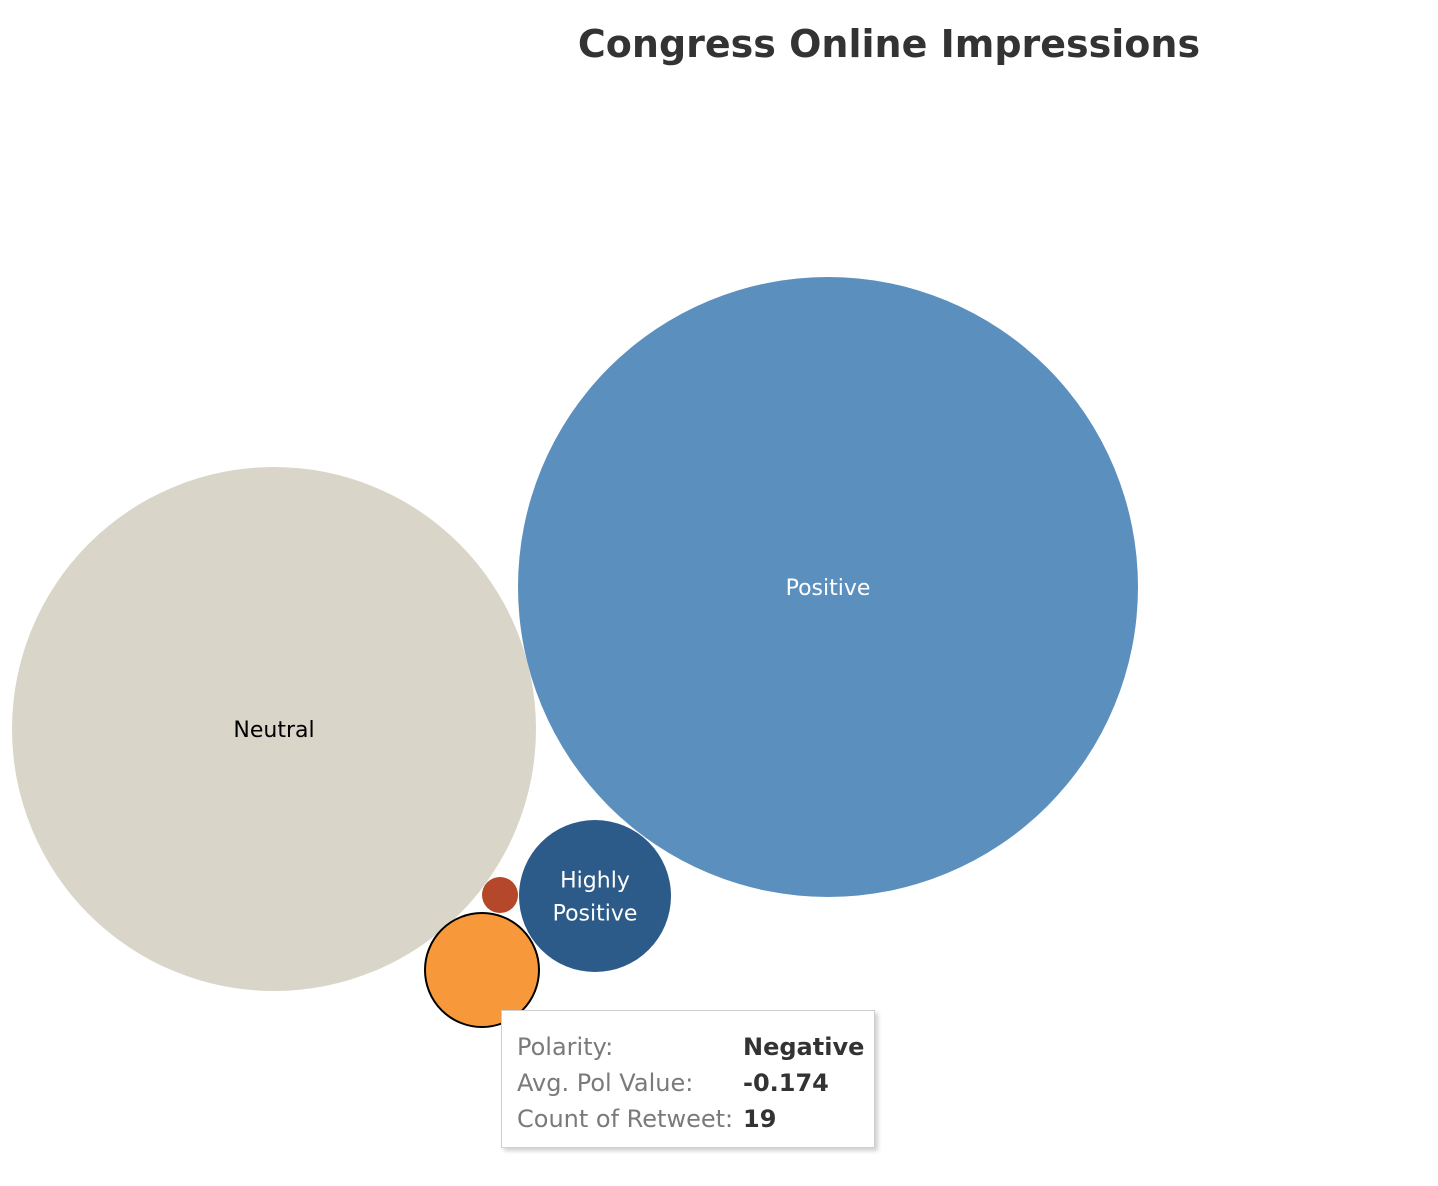 This screenshot has width=1438, height=1186. I want to click on tooltip-key: Count of Retweet:, so click(625, 1119).